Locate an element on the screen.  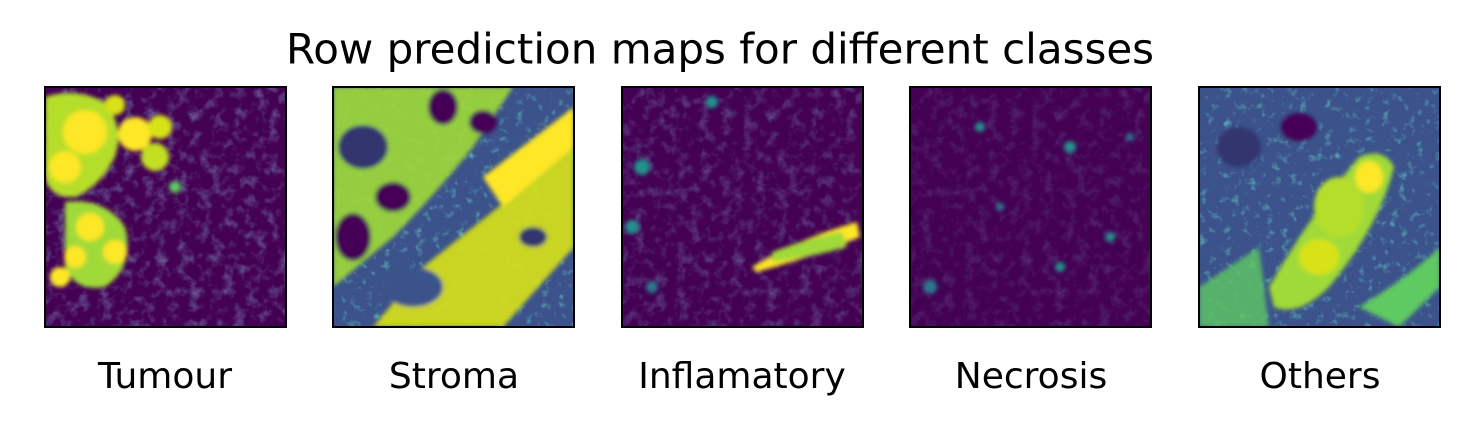
panel-label: Stroma is located at coordinates (454, 376).